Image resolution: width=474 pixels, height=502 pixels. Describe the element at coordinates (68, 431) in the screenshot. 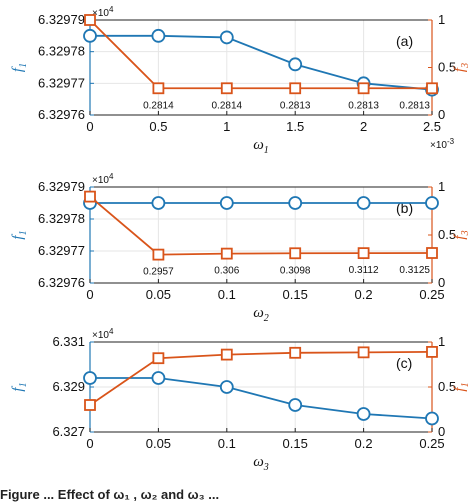

I see `panel-3-ytick-left-label: 6.327` at that location.